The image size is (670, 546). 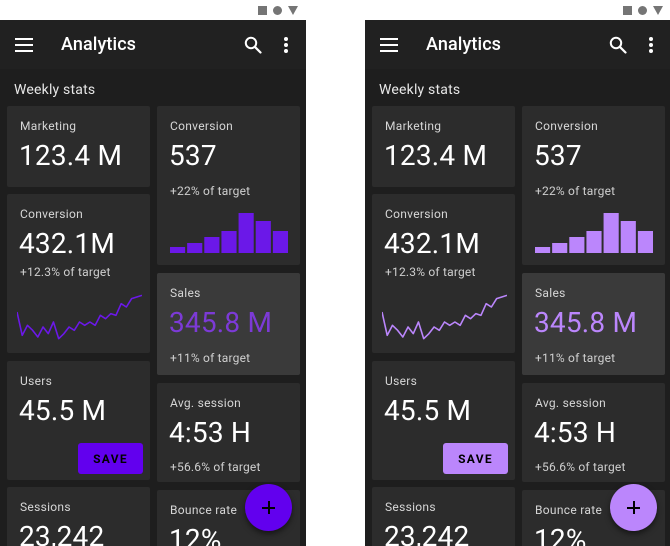 What do you see at coordinates (63, 410) in the screenshot?
I see `card-value: 45.5 M` at bounding box center [63, 410].